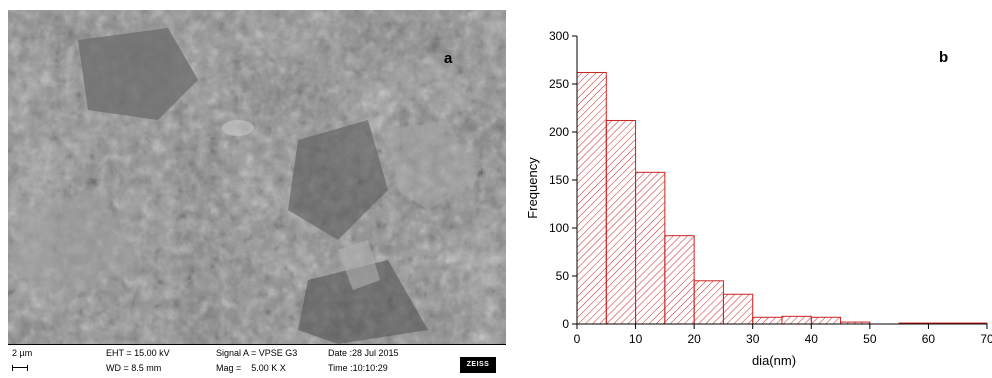  I want to click on y-tick-label-300: 300, so click(559, 36).